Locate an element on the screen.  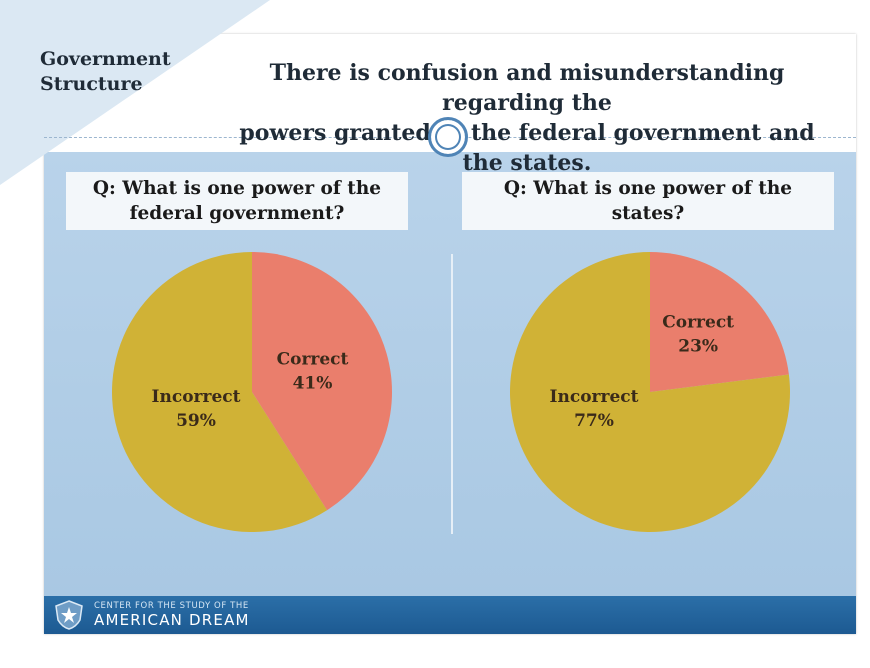
pie-chart-states: Correct 23% Incorrect 77% is located at coordinates (650, 392).